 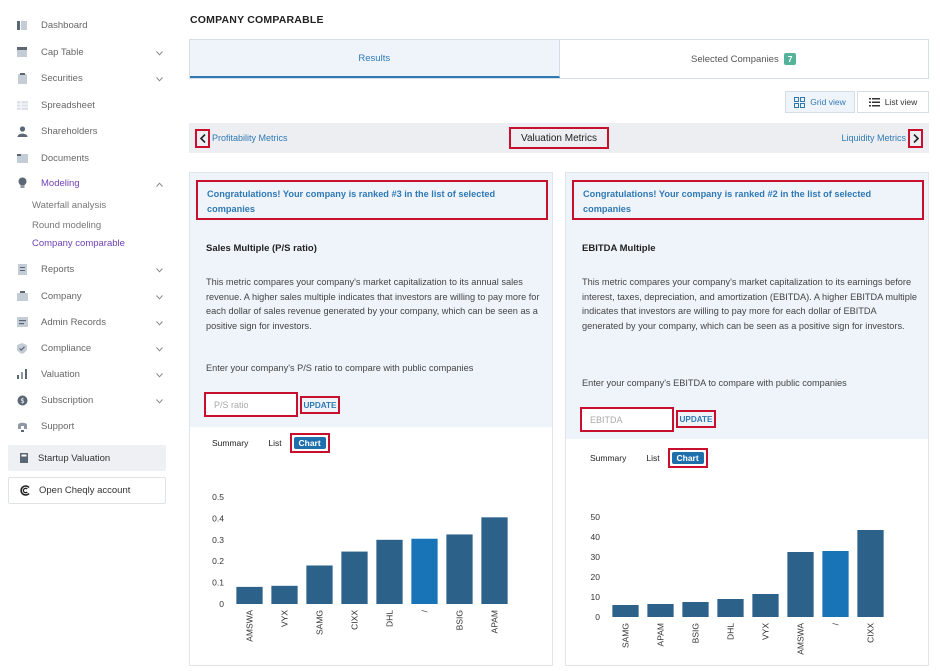 What do you see at coordinates (836, 623) in the screenshot?
I see `x-tick-label: /` at bounding box center [836, 623].